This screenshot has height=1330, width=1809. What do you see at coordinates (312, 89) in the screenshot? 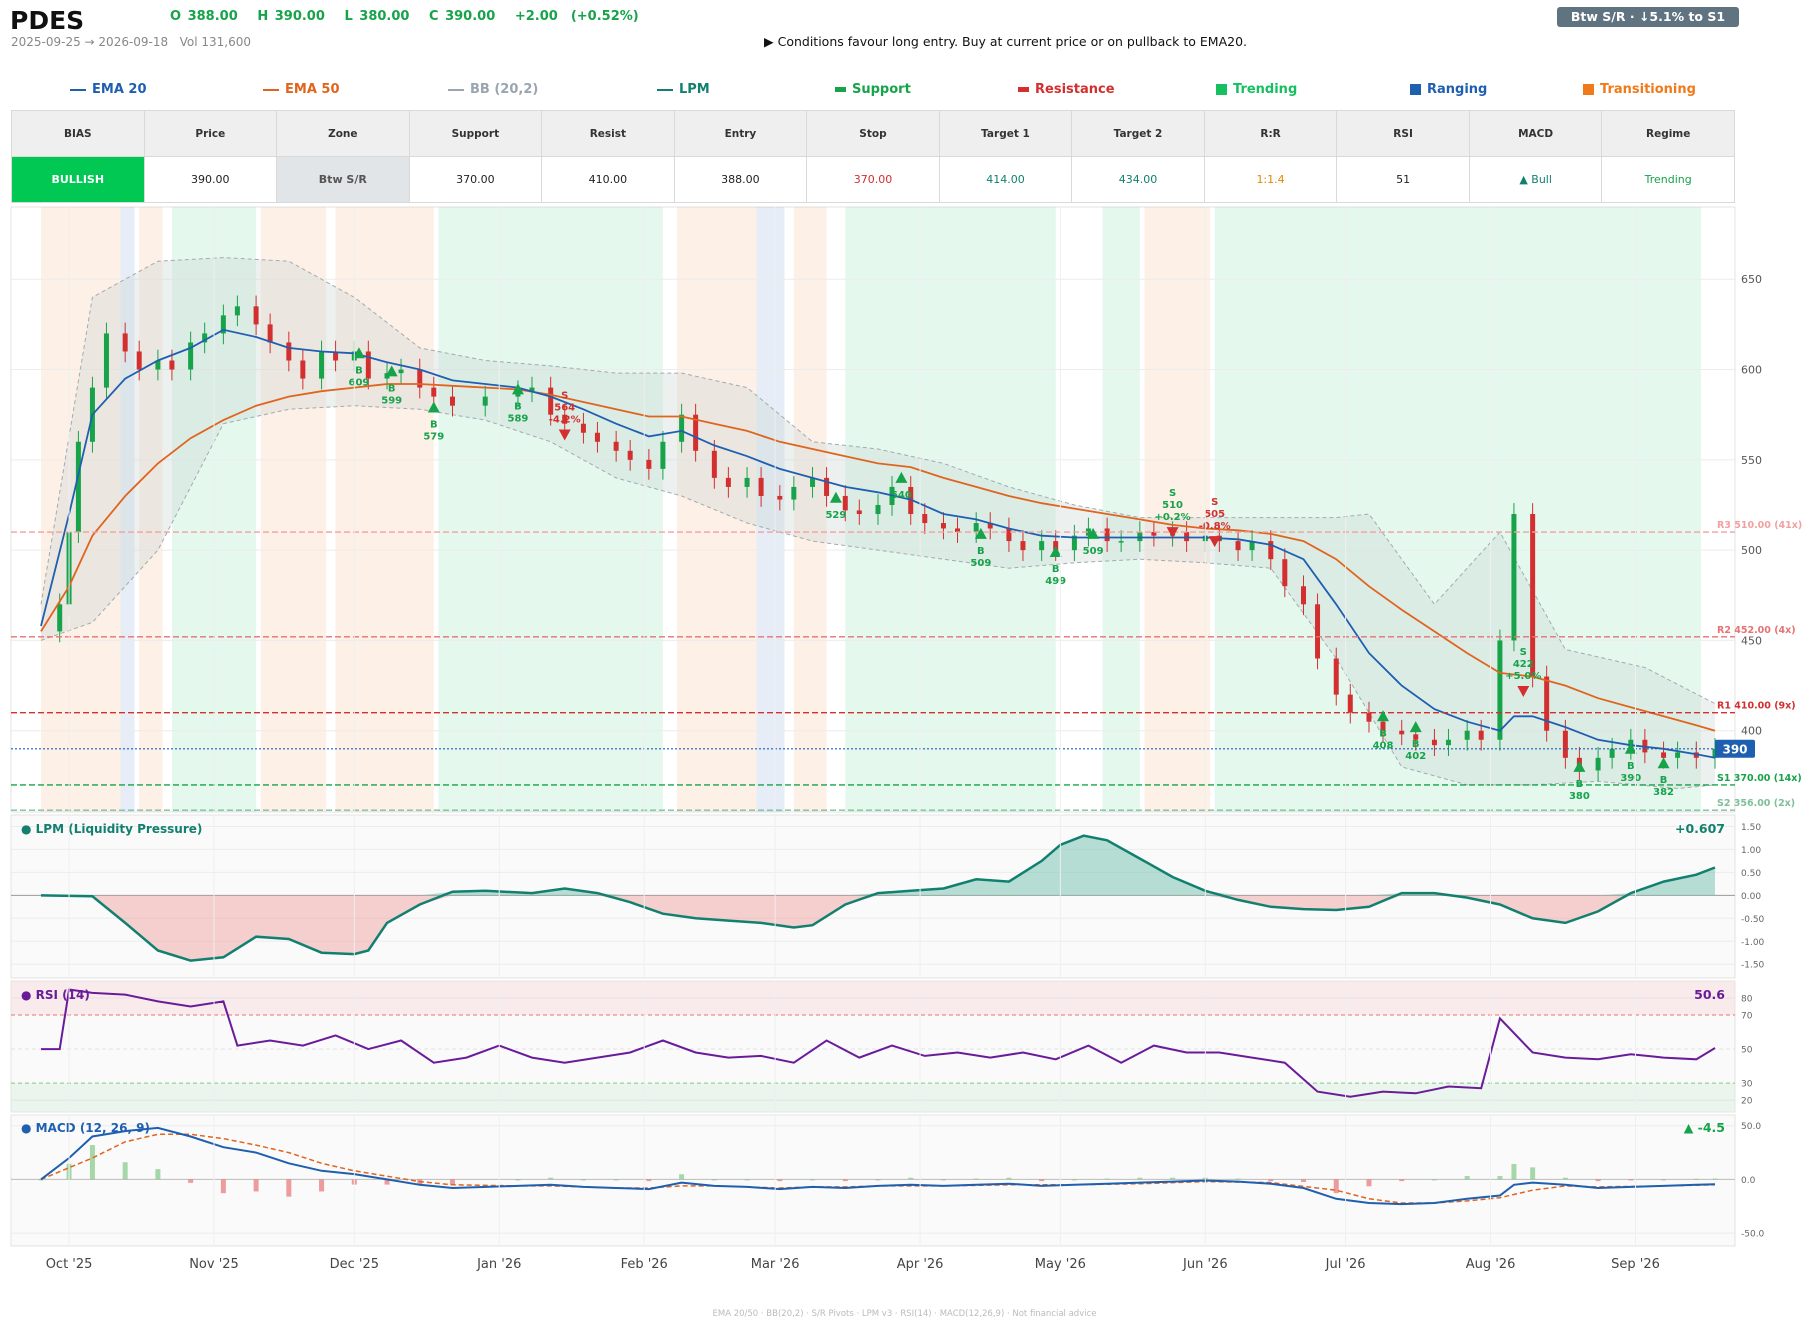
I see `legend-label: EMA 50` at bounding box center [312, 89].